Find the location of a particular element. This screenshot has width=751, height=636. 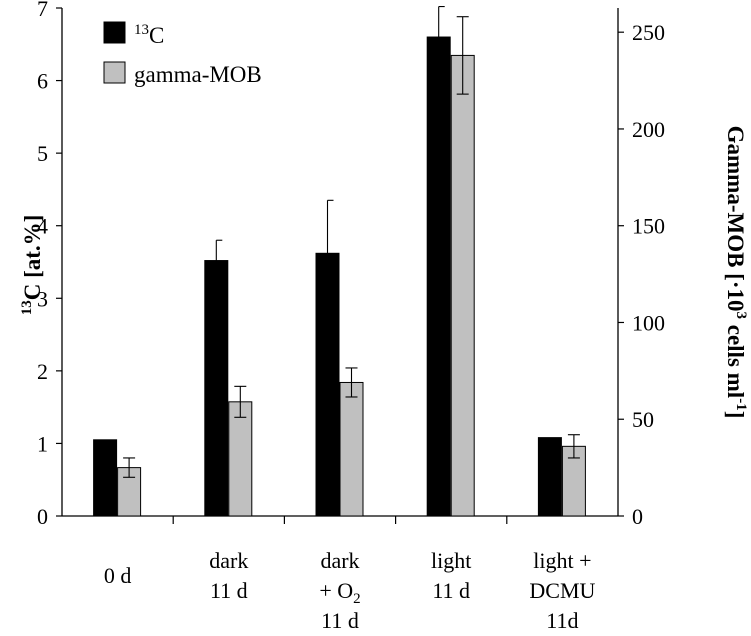

legend-swatch-13c is located at coordinates (114, 32).